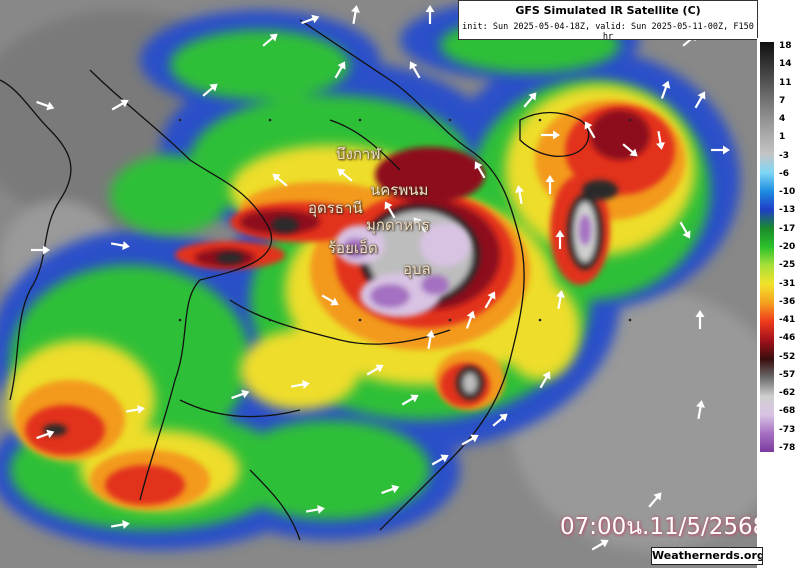 This screenshot has height=568, width=800. Describe the element at coordinates (787, 301) in the screenshot. I see `colorbar-tick: -36` at that location.